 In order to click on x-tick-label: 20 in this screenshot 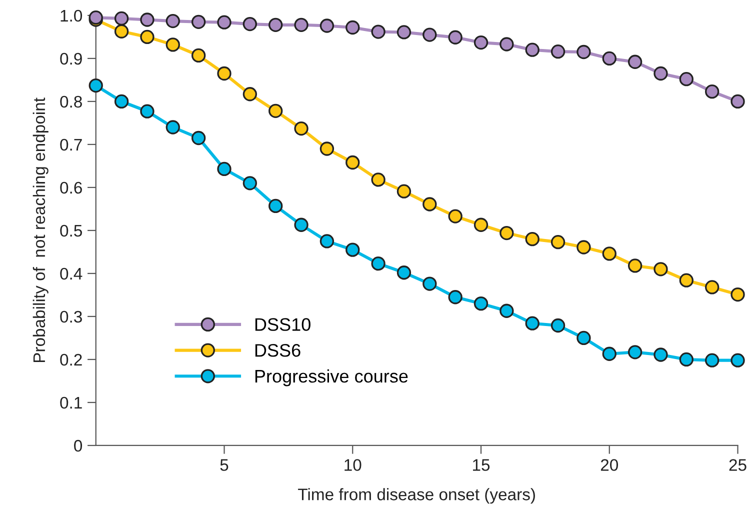, I will do `click(609, 465)`.